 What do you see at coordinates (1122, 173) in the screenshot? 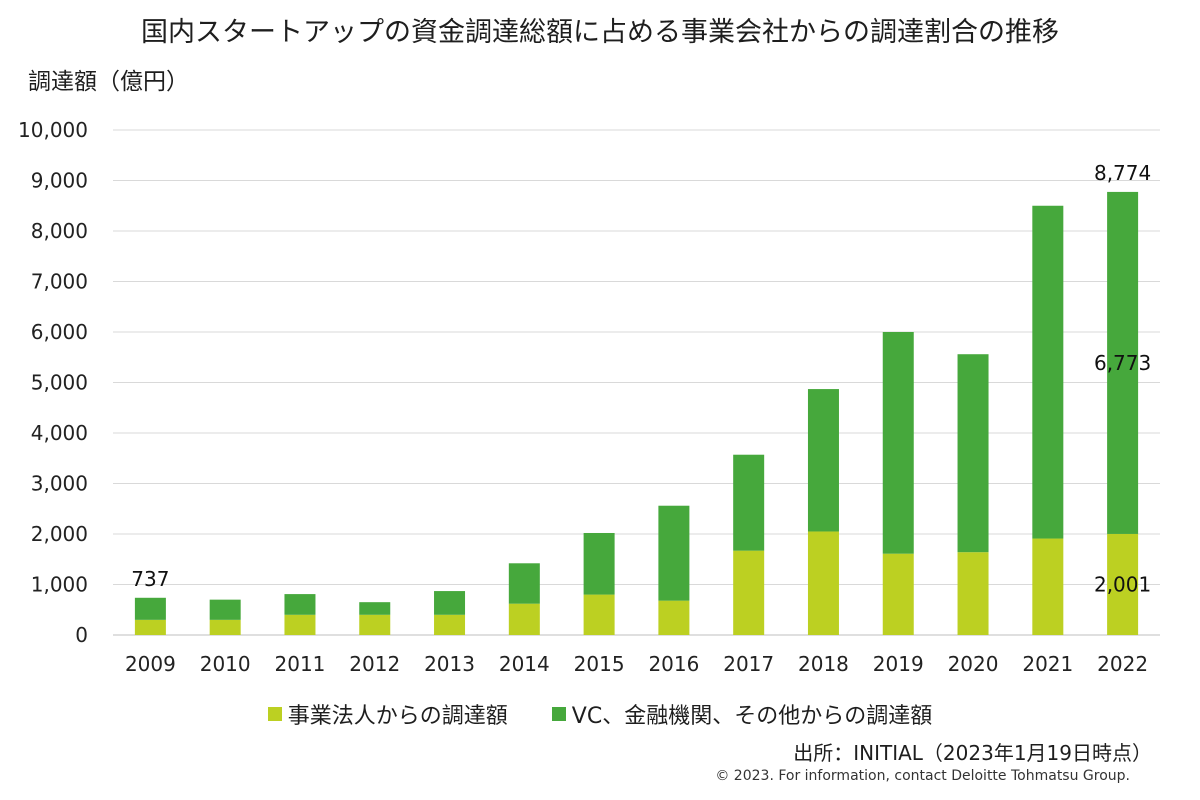
I see `data-label: 8,774` at bounding box center [1122, 173].